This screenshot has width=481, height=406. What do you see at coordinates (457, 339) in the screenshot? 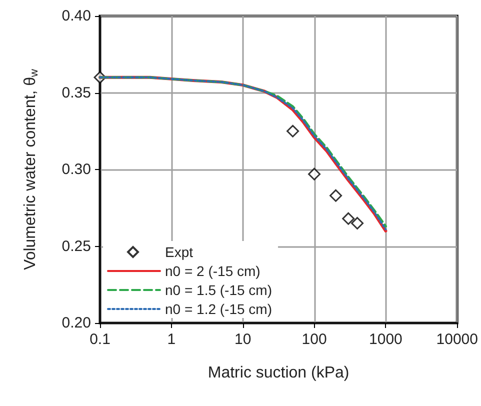
I see `x-tick-label: 10000` at bounding box center [457, 339].